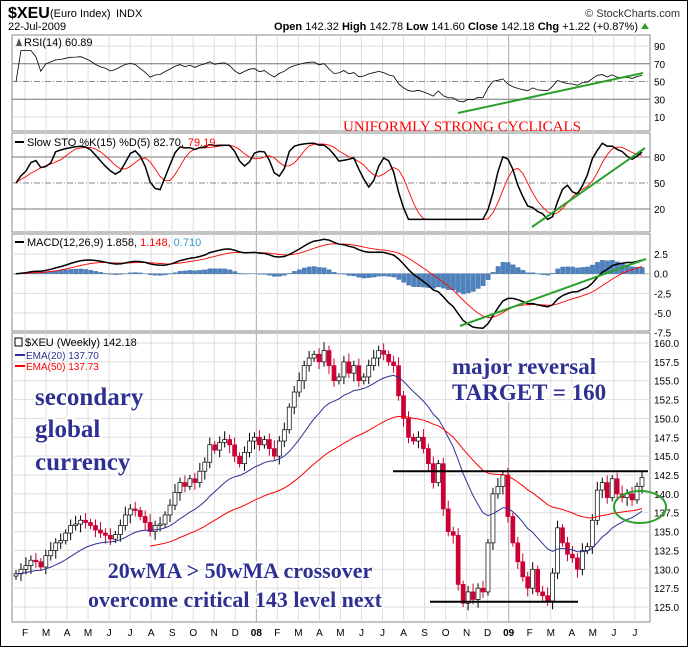 The image size is (688, 647). What do you see at coordinates (666, 533) in the screenshot?
I see `y-tick-label: 135.0` at bounding box center [666, 533].